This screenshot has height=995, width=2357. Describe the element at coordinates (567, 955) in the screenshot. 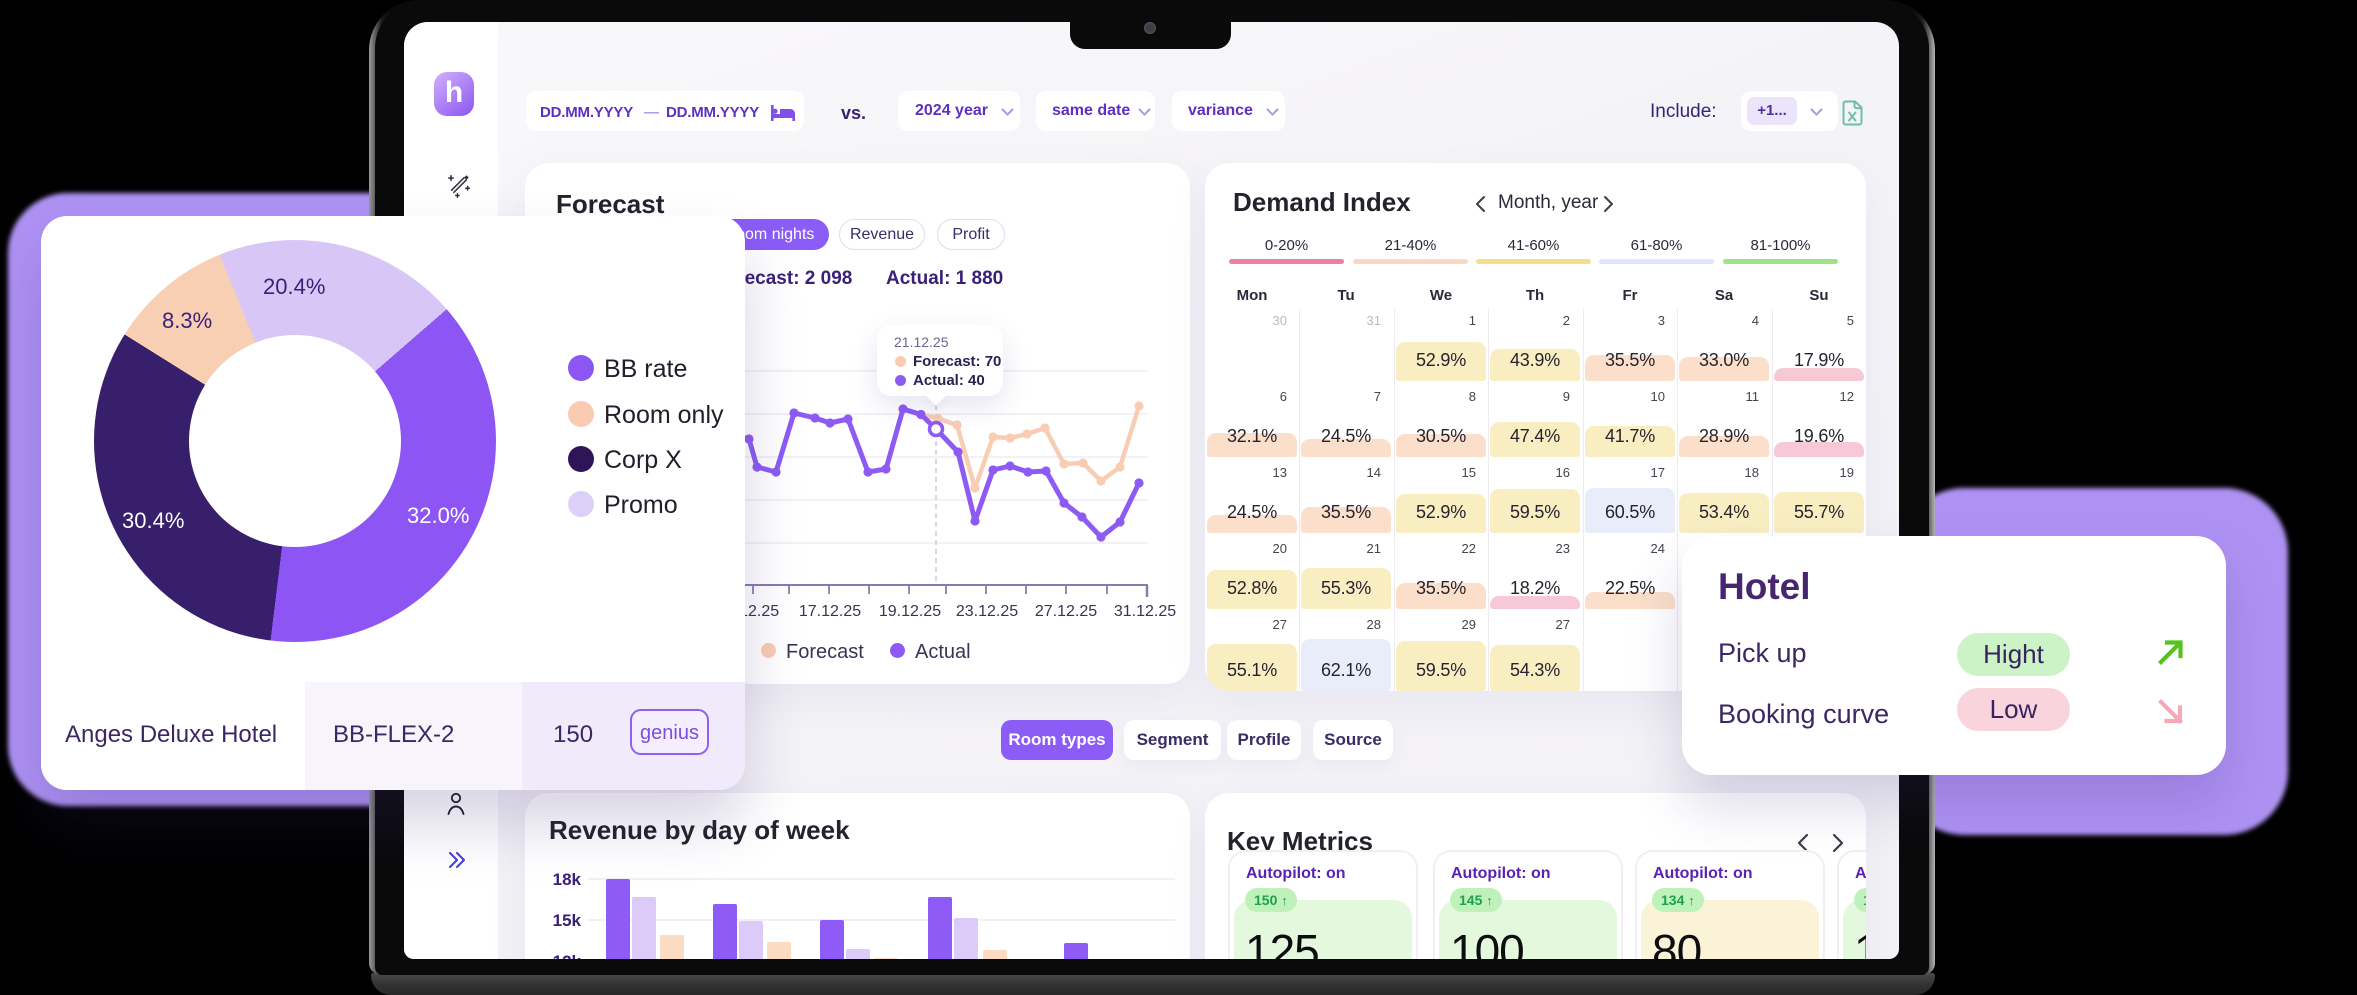

I see `svg-text: 12k` at that location.